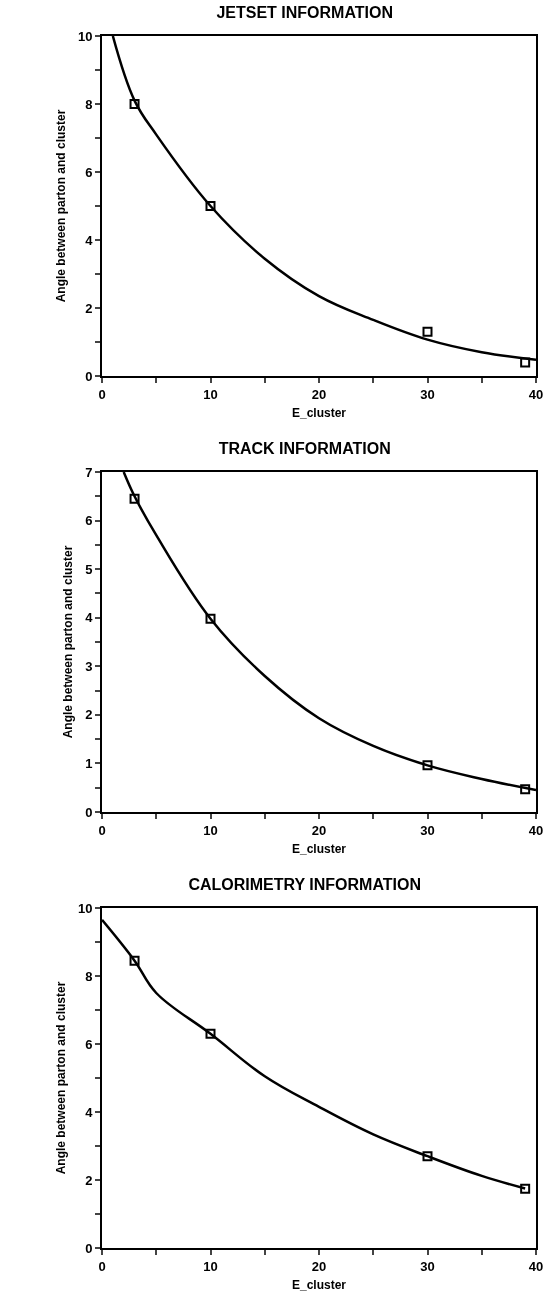  What do you see at coordinates (89, 472) in the screenshot?
I see `y-tick-label: 7` at bounding box center [89, 472].